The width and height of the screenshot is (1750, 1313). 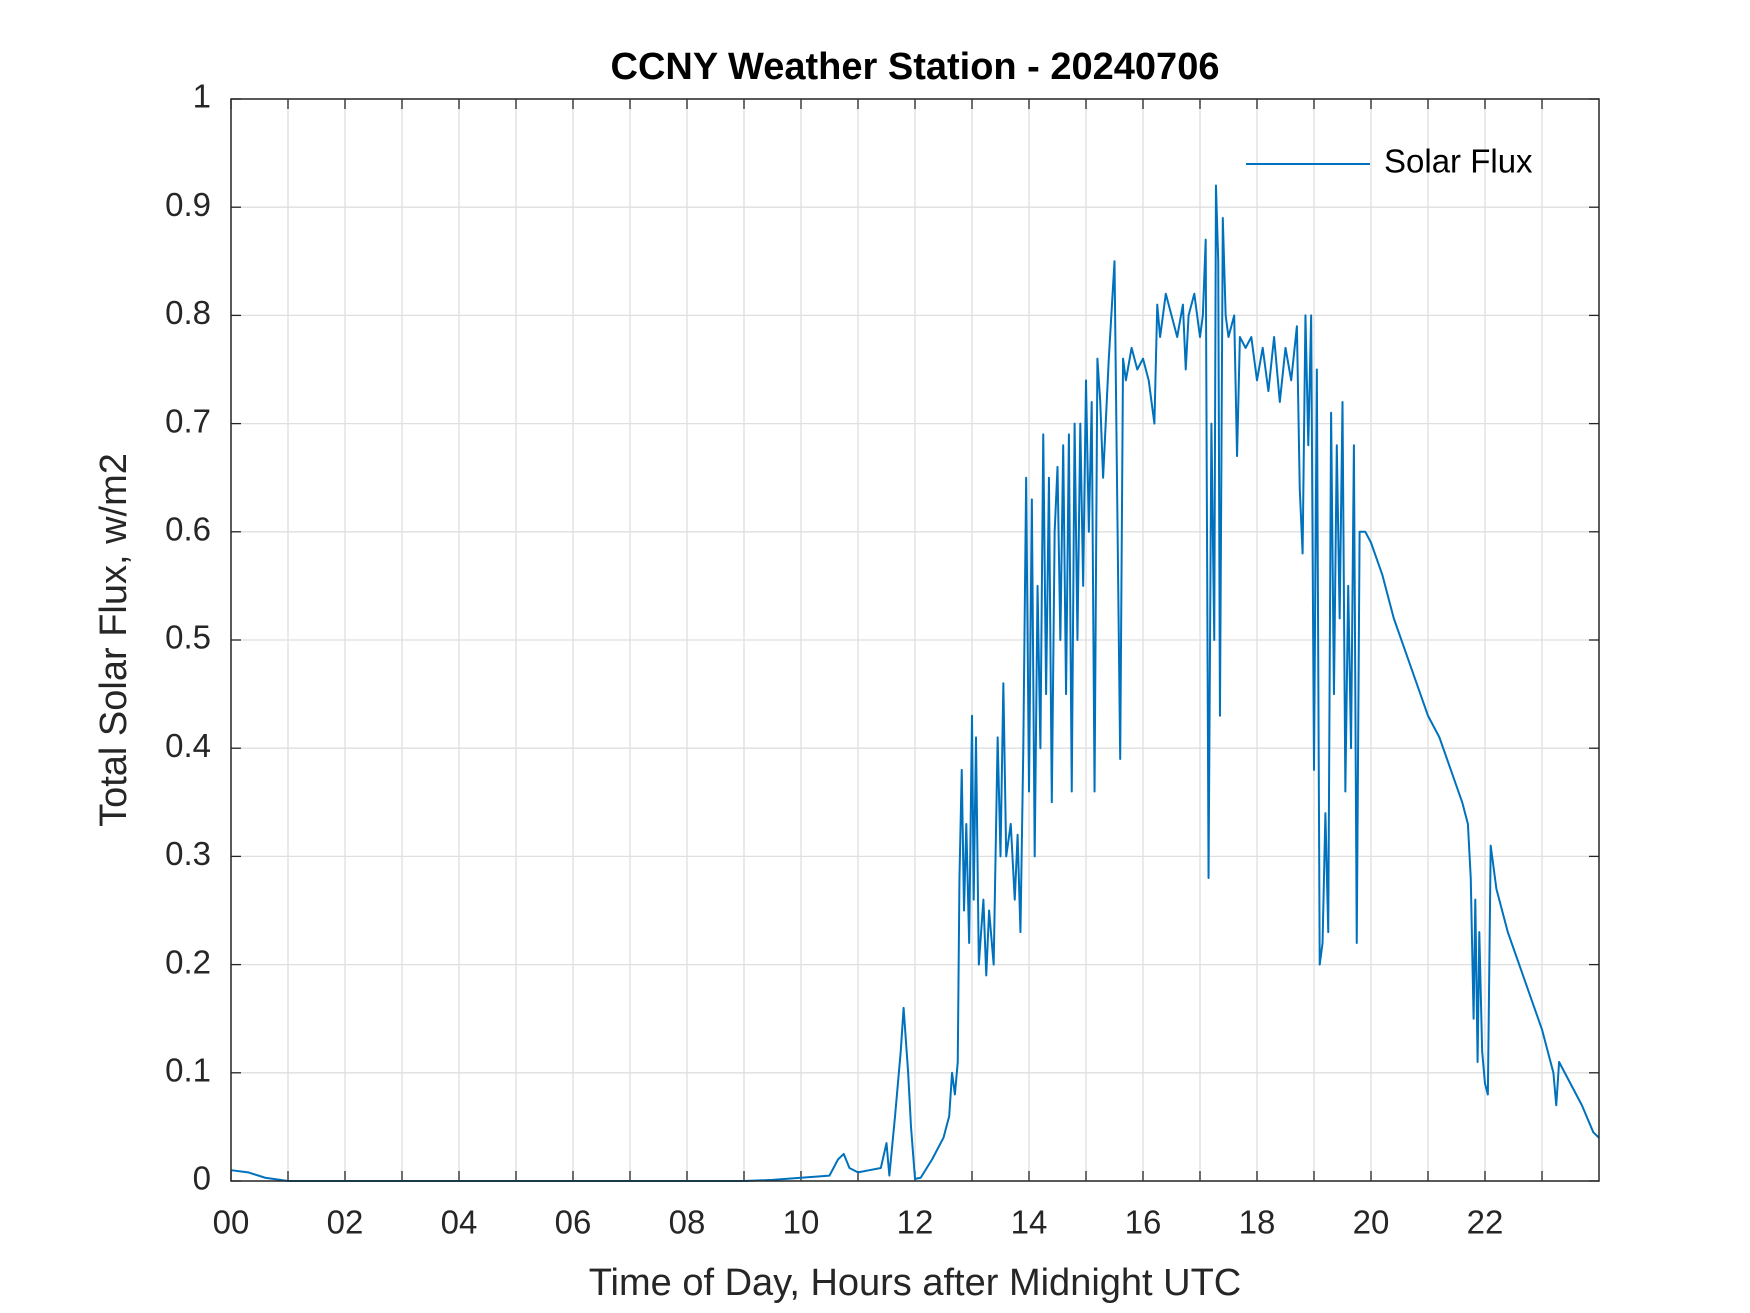 What do you see at coordinates (188, 853) in the screenshot?
I see `y-tick-label: 0.3` at bounding box center [188, 853].